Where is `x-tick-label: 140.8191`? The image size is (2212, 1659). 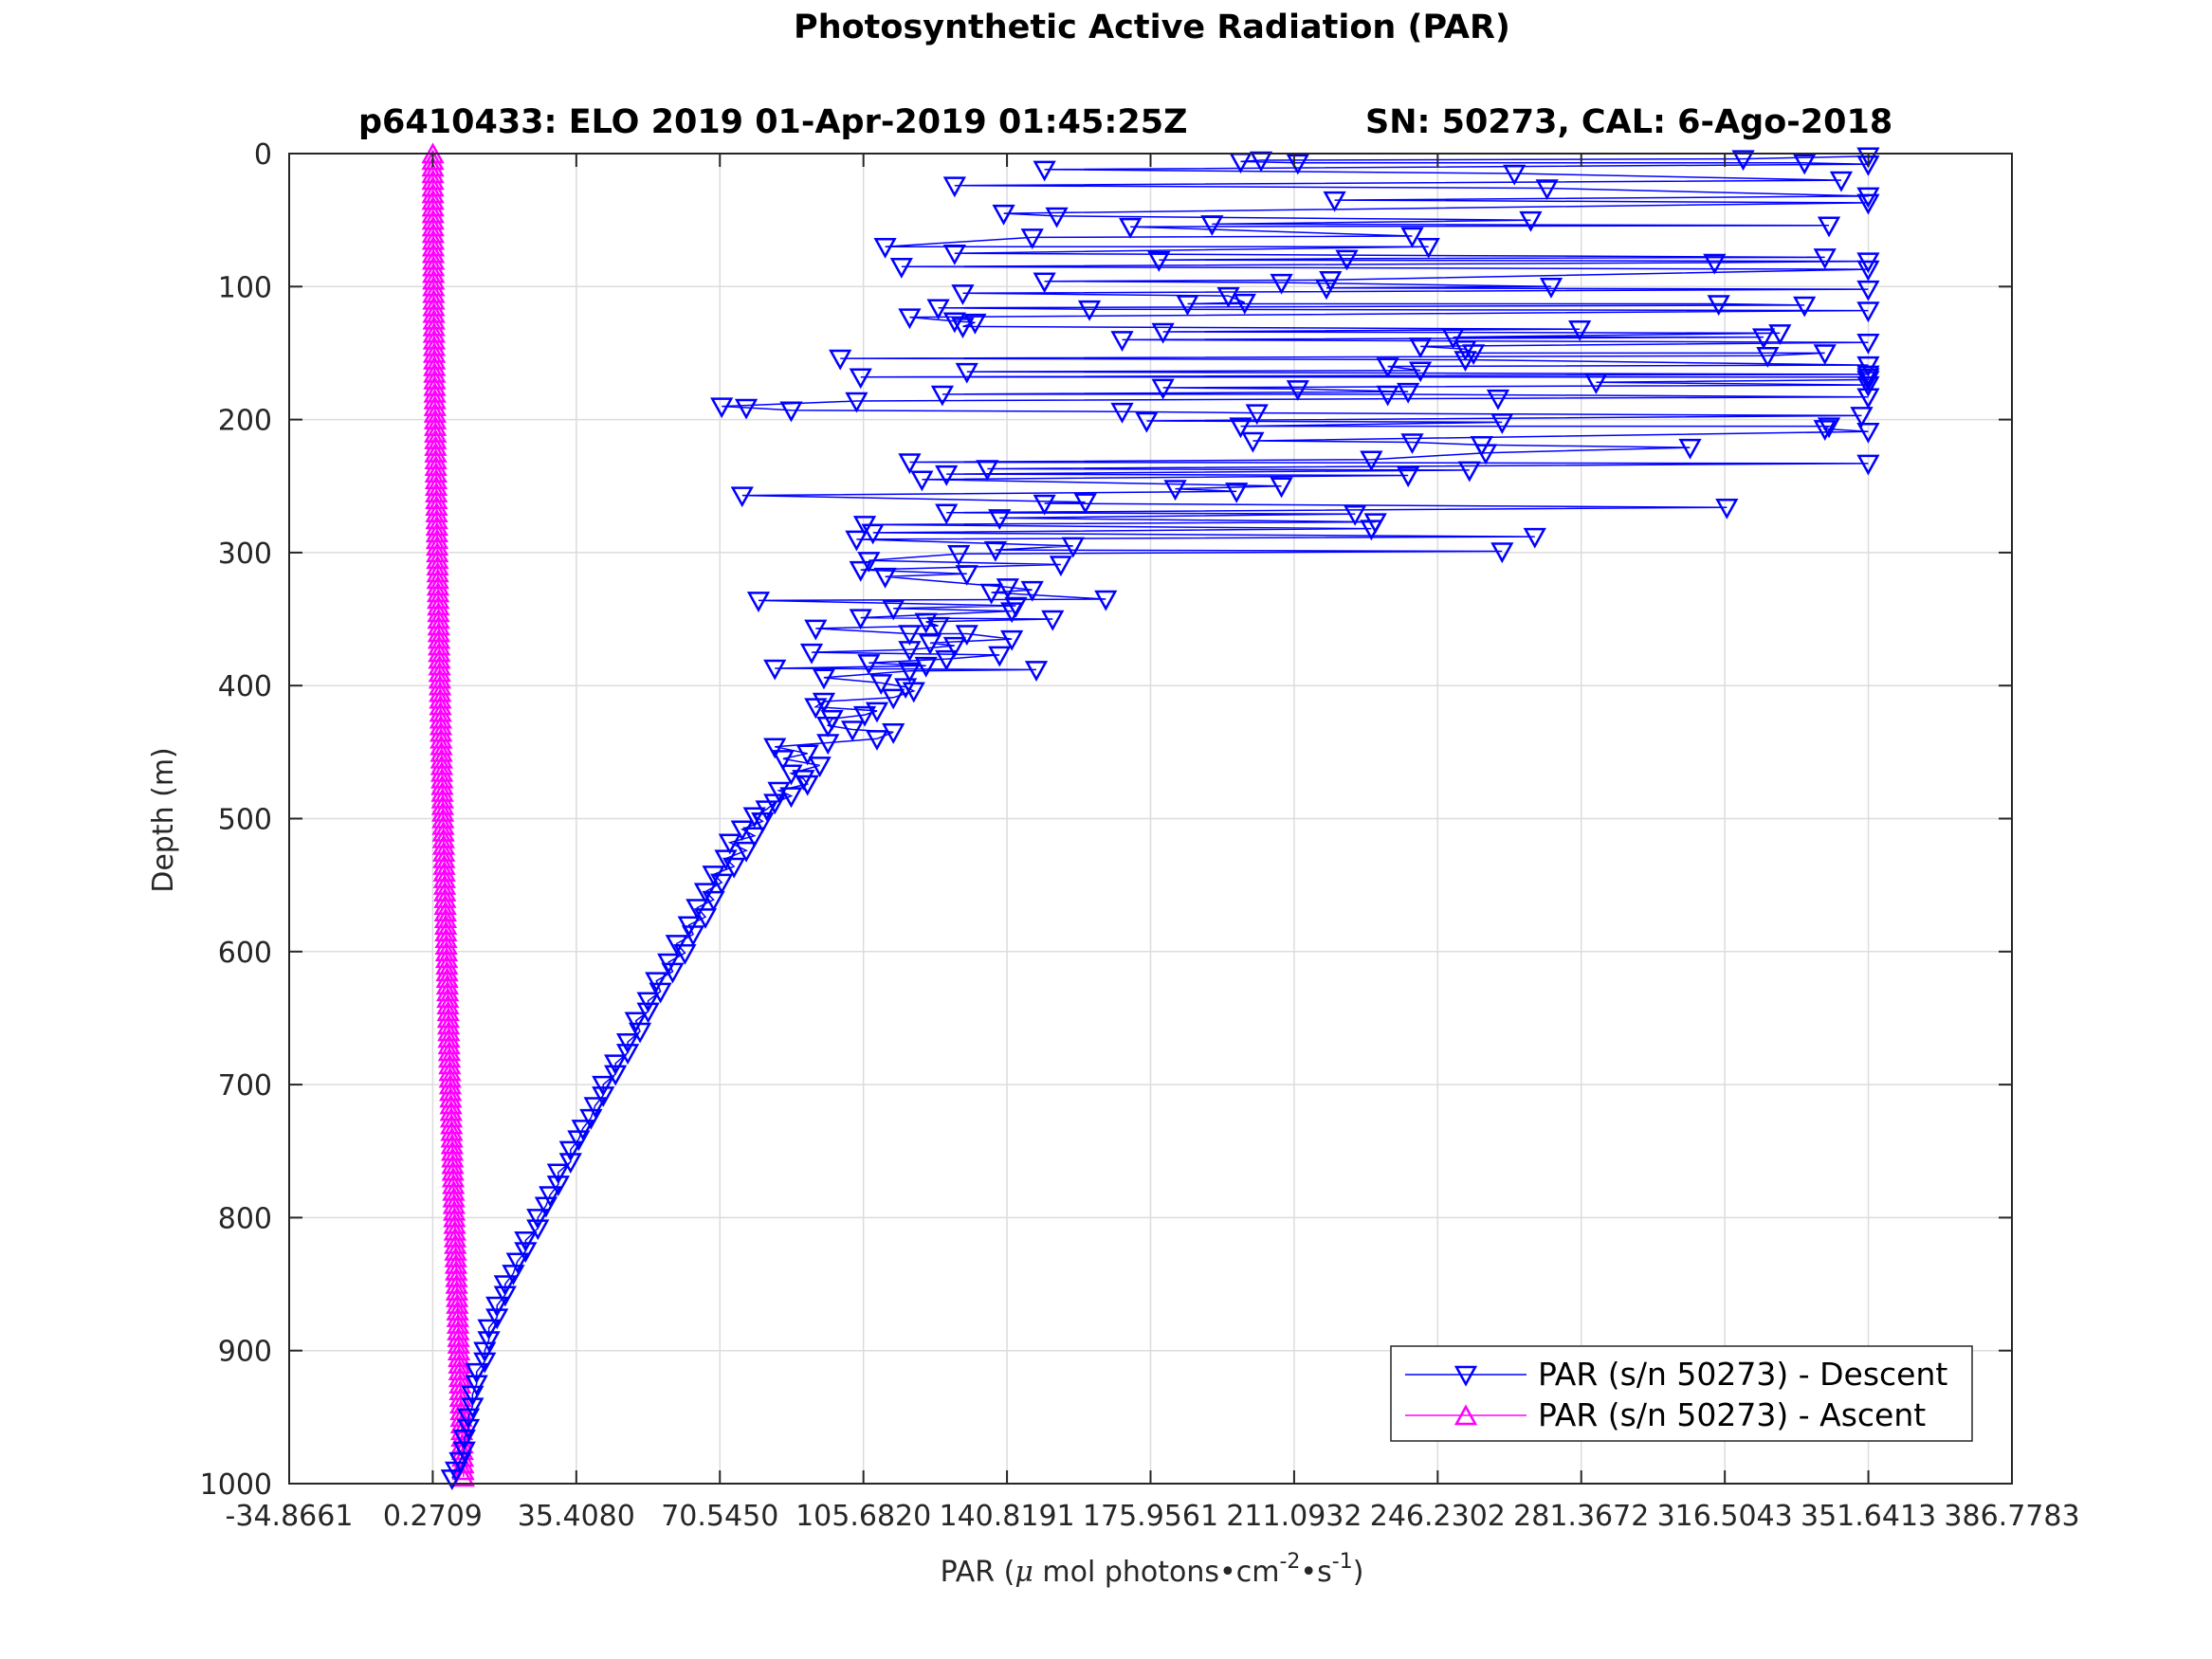
x-tick-label: 140.8191 is located at coordinates (1007, 1516).